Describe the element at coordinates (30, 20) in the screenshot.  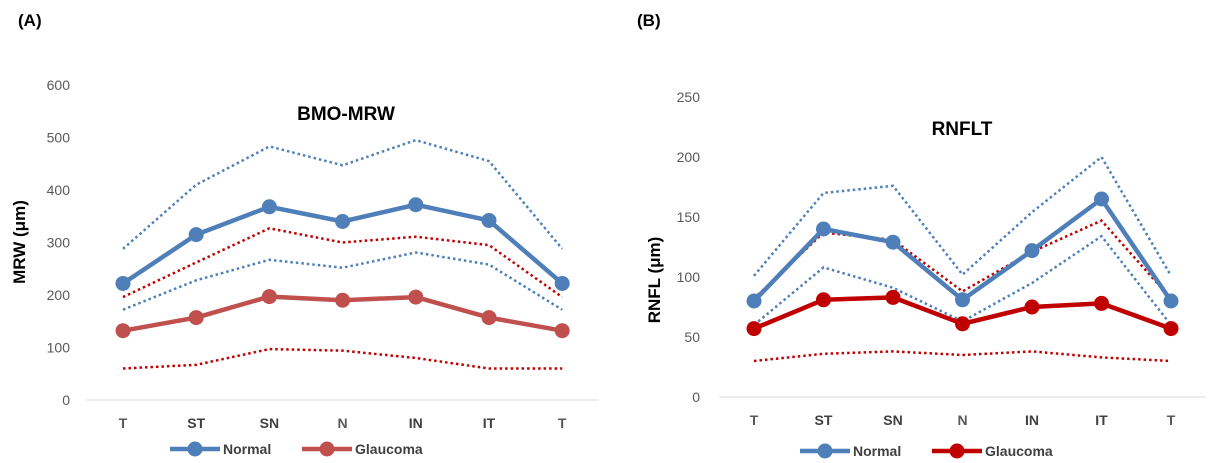
I see `panel-label-a: (A)` at that location.